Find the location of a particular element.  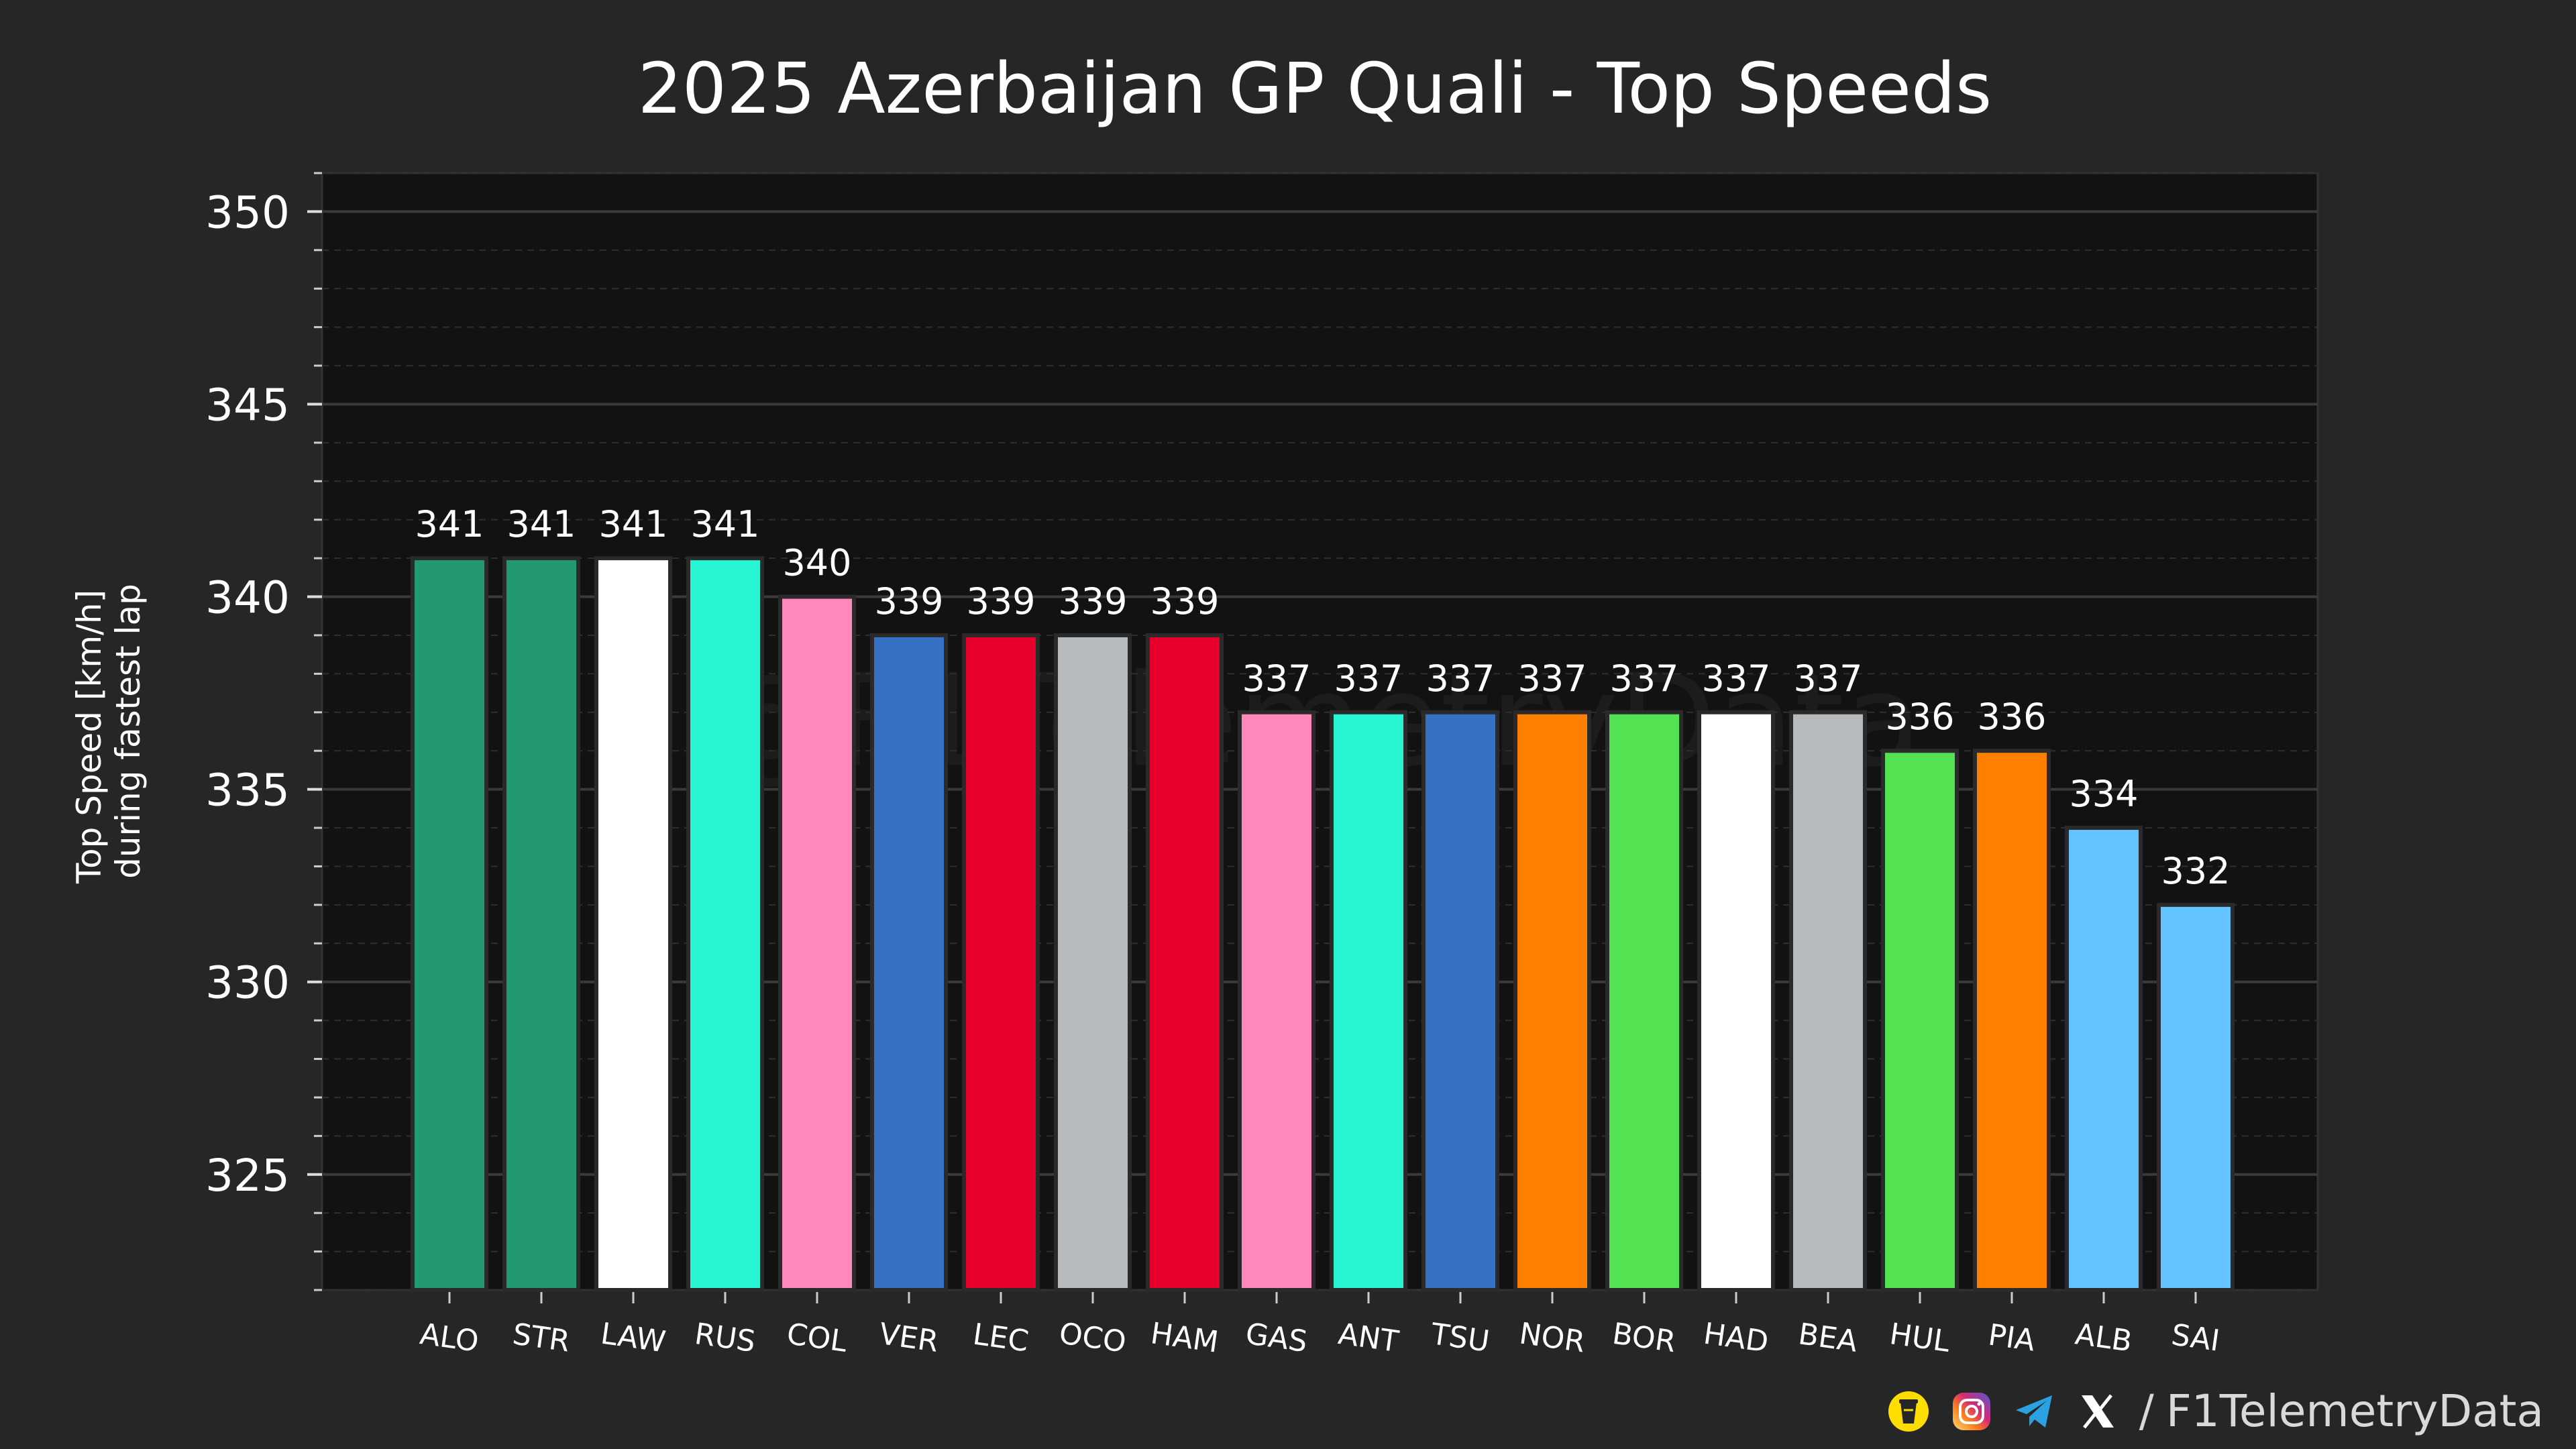

data-label-ham: 339 is located at coordinates (1184, 601).